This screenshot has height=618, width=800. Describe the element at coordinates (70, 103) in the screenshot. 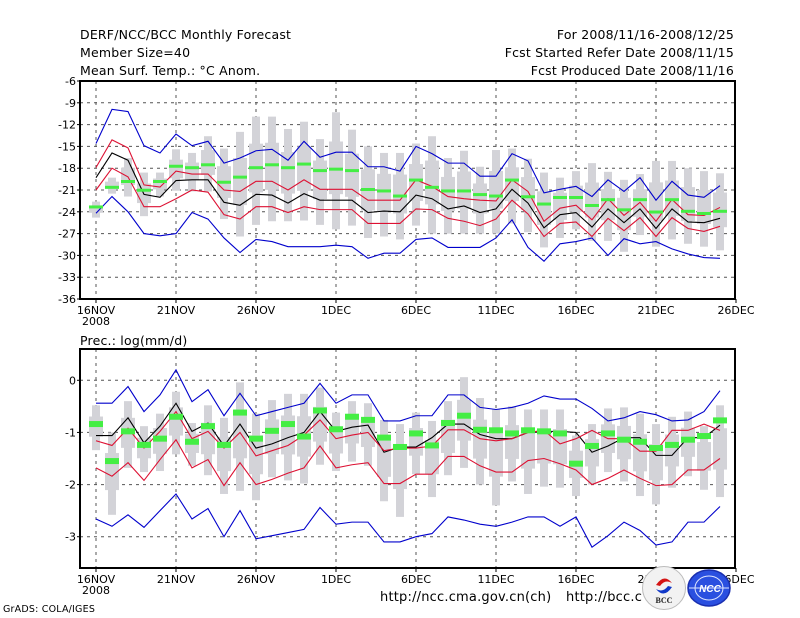

I see `y-tick-label: -9` at that location.